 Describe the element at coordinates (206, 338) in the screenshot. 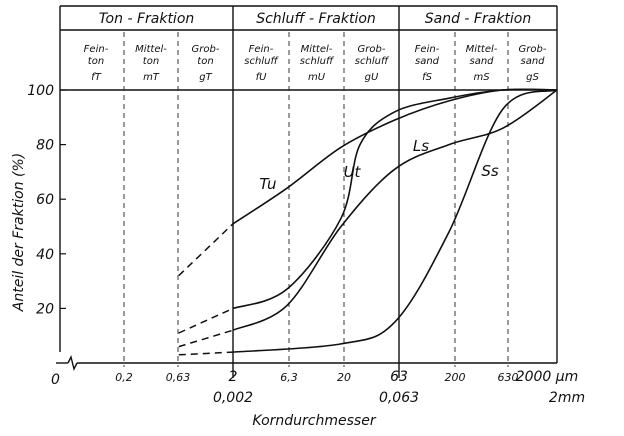

I see `curve-ls-dashed` at that location.